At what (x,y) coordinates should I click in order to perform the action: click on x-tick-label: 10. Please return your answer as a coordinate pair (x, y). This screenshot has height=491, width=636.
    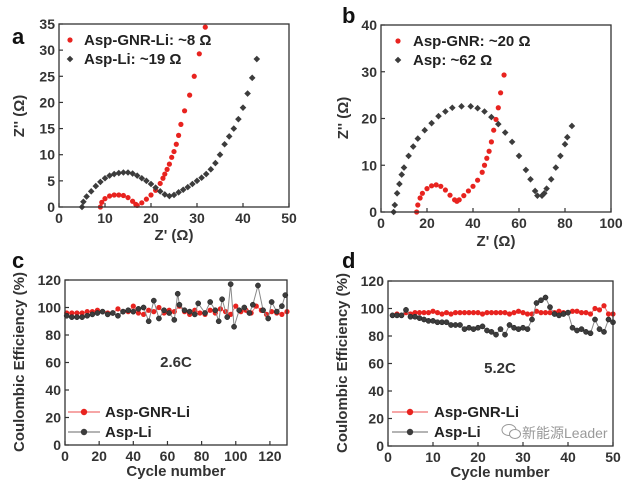
    Looking at the image, I should click on (433, 457).